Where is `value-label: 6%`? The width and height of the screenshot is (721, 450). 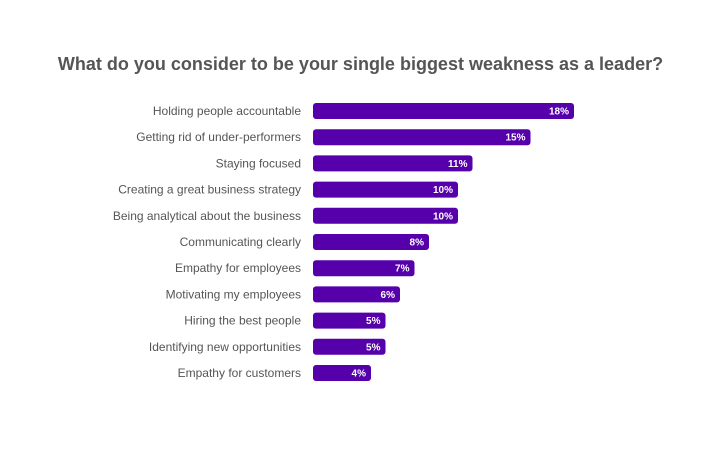 value-label: 6% is located at coordinates (388, 295).